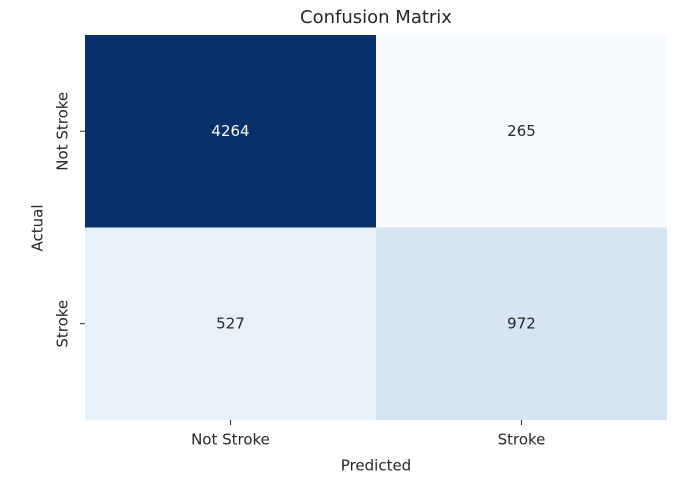 This screenshot has width=679, height=500. Describe the element at coordinates (63, 324) in the screenshot. I see `y-tick-label: Stroke` at that location.